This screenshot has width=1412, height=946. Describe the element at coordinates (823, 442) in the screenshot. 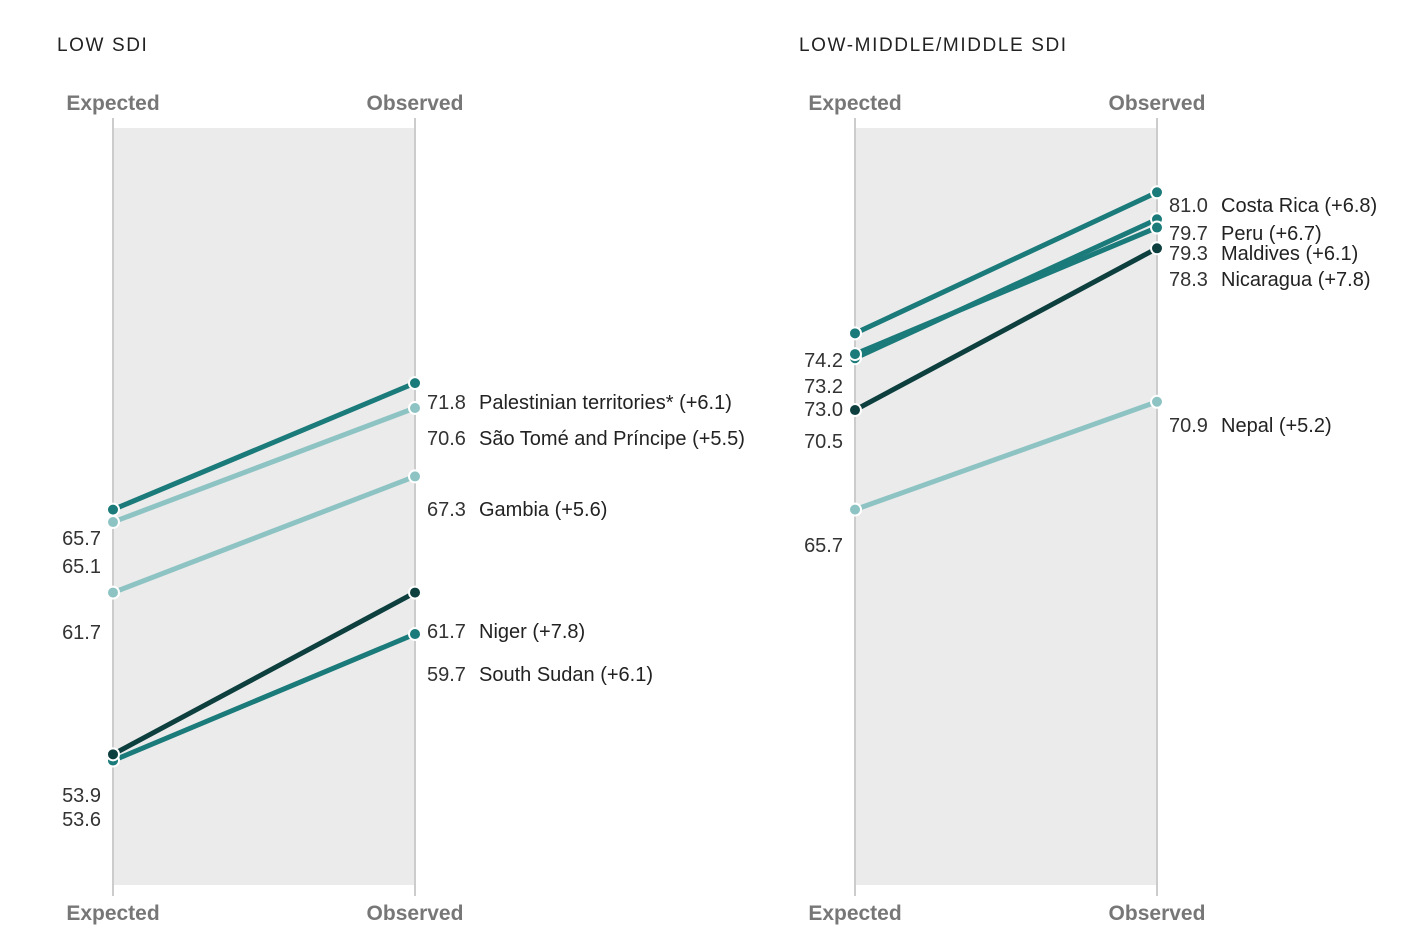

I see `expected-value-label: 70.5` at that location.